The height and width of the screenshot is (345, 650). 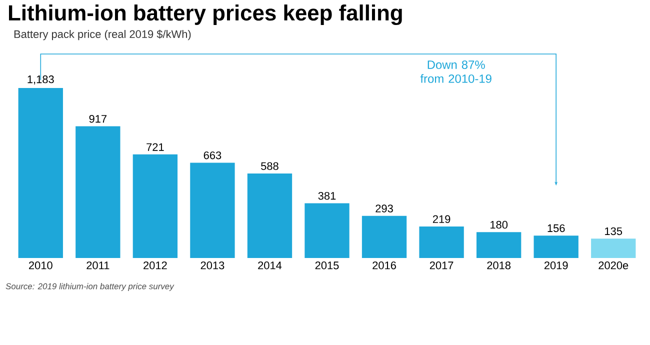 I want to click on data-label: 135, so click(x=613, y=231).